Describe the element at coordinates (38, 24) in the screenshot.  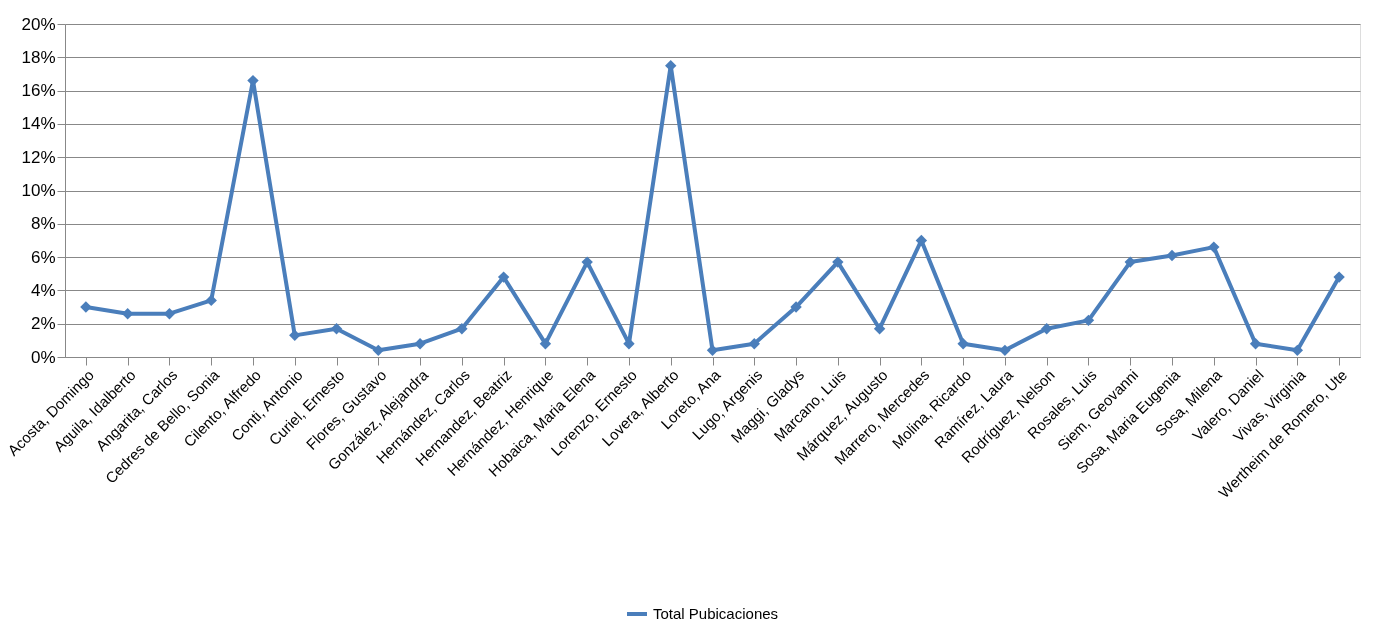
I see `y-tick-label: 20%` at that location.